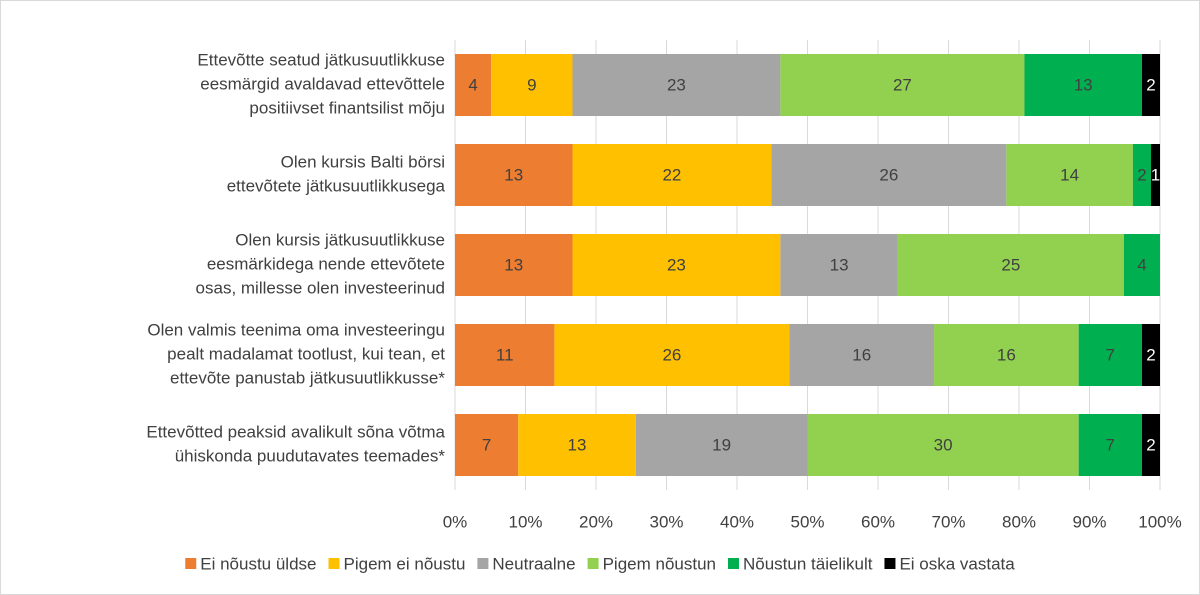  I want to click on y-tick-label: ettevõte panustab jätkusuutlikkusse*, so click(307, 377).